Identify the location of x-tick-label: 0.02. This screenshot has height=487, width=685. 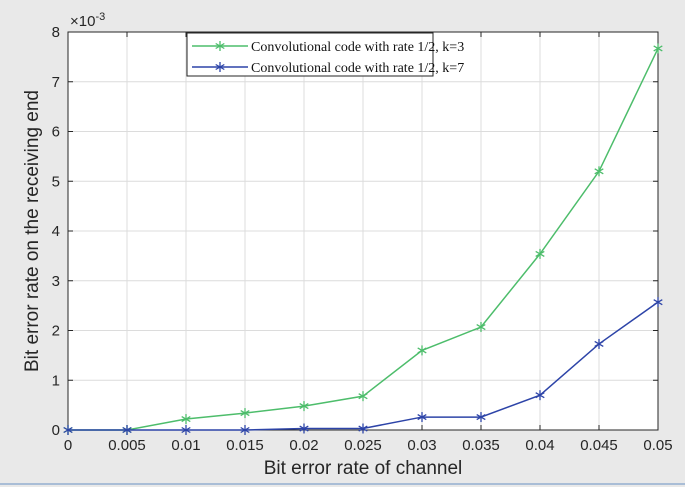
(303, 445).